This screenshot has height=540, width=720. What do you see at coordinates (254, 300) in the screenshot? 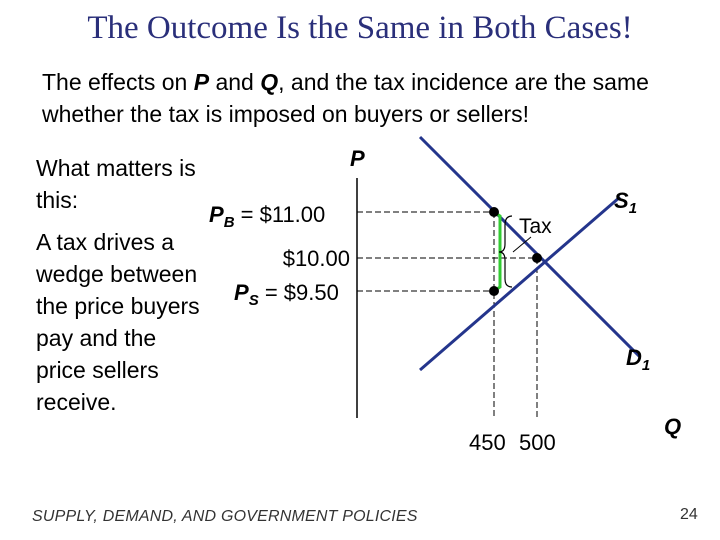
I see `ps-subscript: S` at bounding box center [254, 300].